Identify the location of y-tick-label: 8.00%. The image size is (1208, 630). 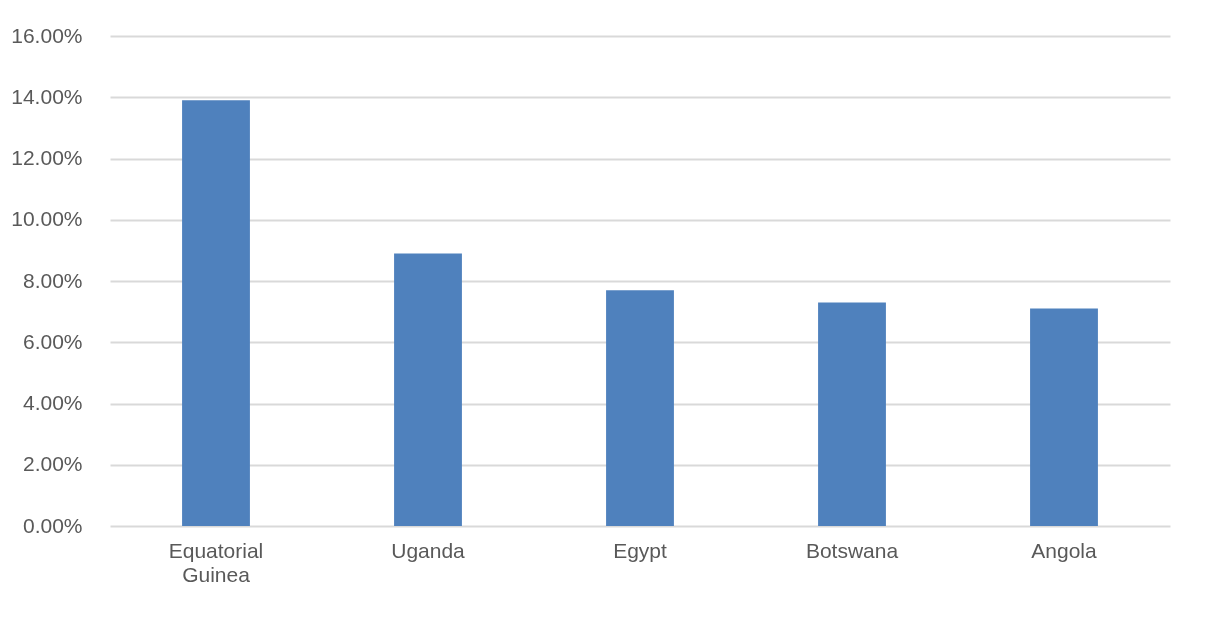
(52, 280).